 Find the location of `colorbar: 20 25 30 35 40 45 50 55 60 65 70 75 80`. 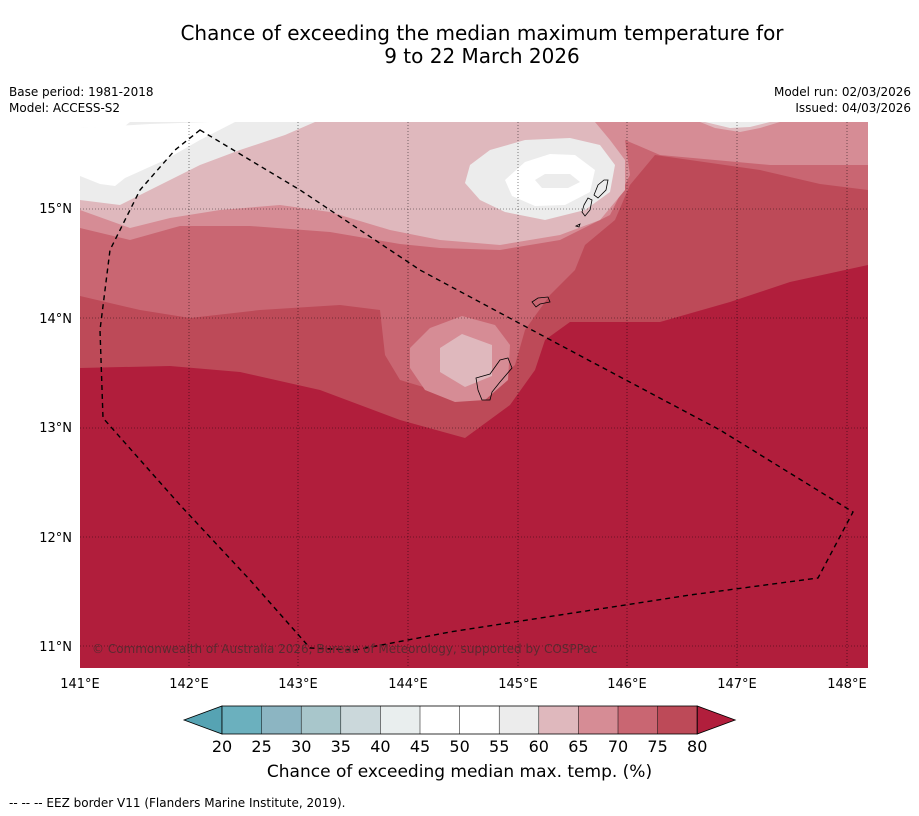

colorbar: 20 25 30 35 40 45 50 55 60 65 70 75 80 is located at coordinates (459, 730).